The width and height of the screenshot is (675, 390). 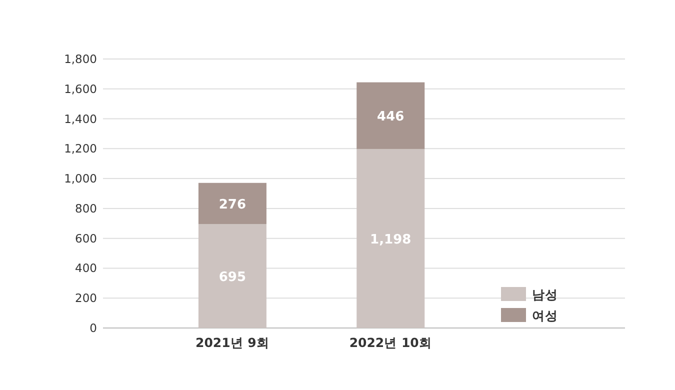 I want to click on text: 446, so click(x=390, y=117).